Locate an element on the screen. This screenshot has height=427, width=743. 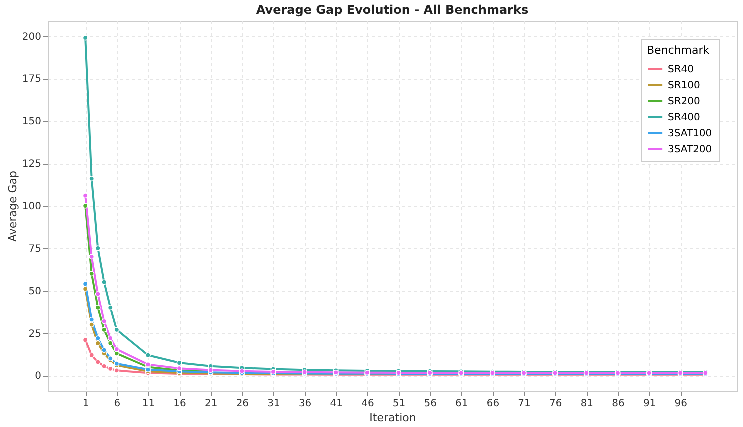
x-tick-label: 76 is located at coordinates (555, 404).